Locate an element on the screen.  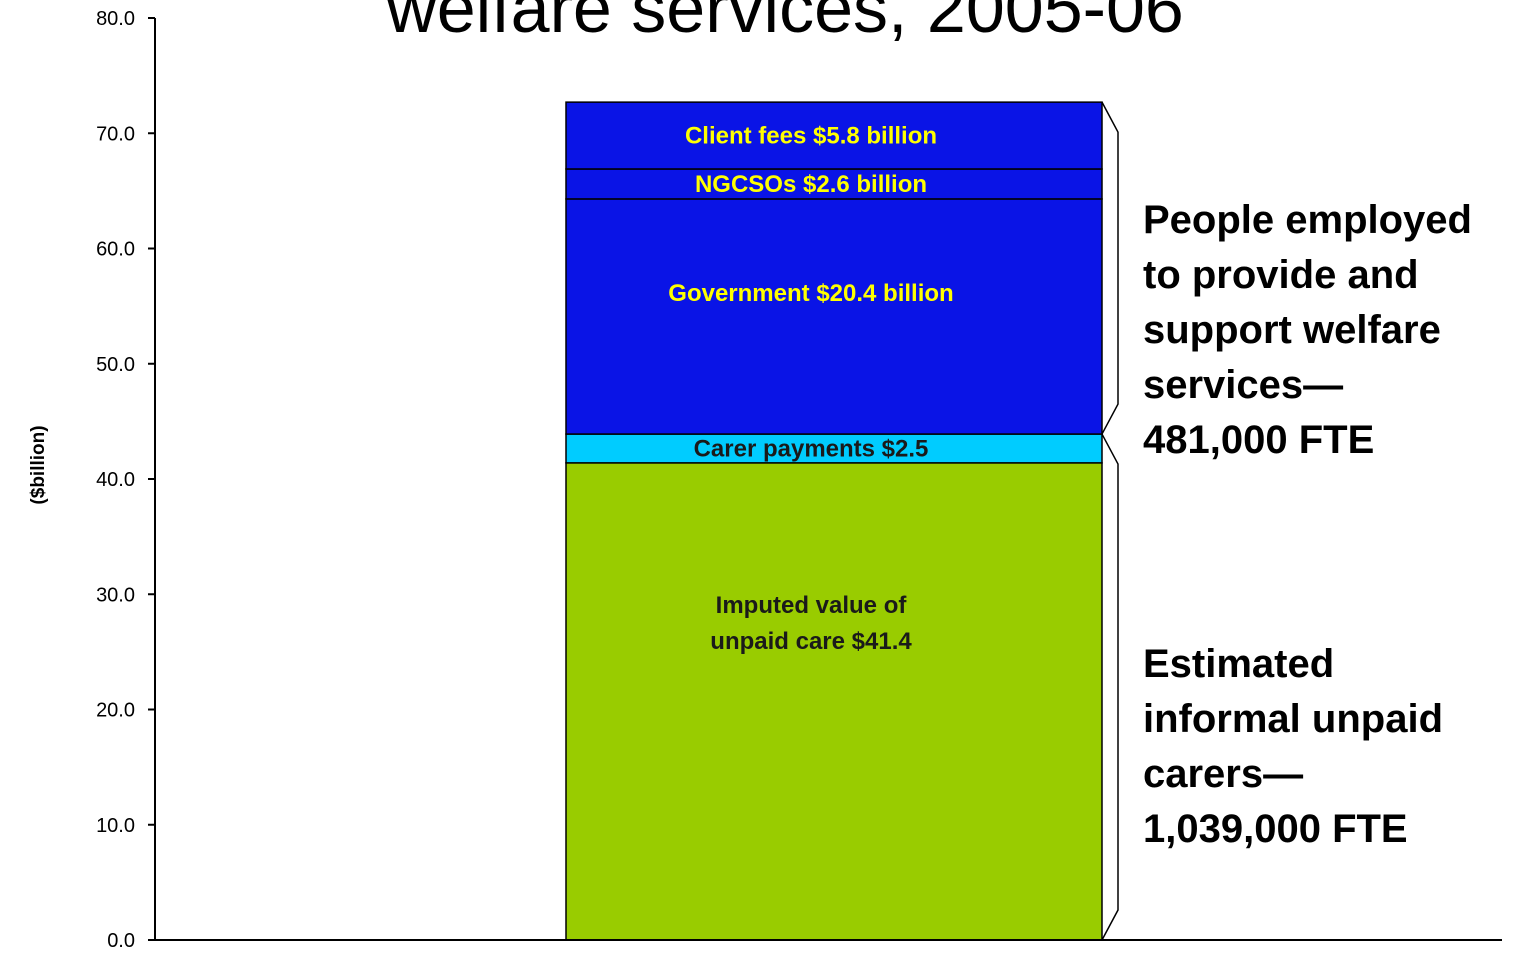
y-axis: 0.0 10.0 20.0 30.0 40.0 50.0 60.0 70.0 80.0 is located at coordinates (126, 480).